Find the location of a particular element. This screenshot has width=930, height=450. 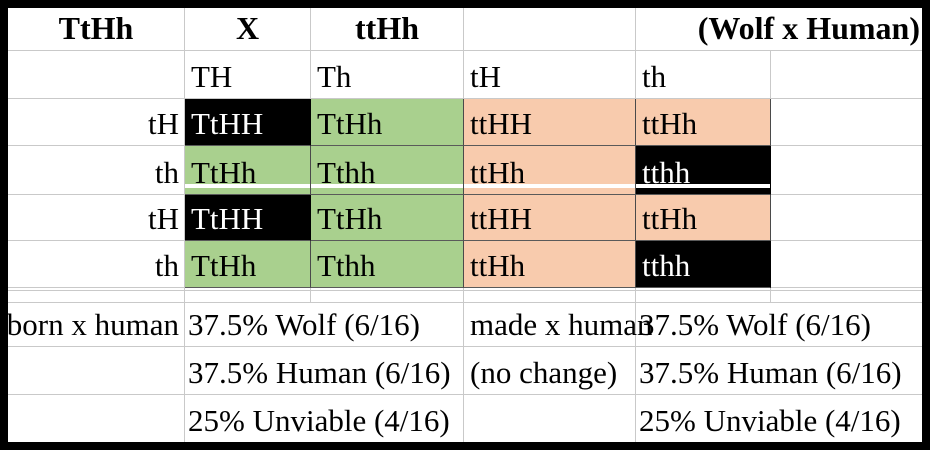

result-left-line-1-cell: 37.5% Human (6/16) is located at coordinates (324, 371).